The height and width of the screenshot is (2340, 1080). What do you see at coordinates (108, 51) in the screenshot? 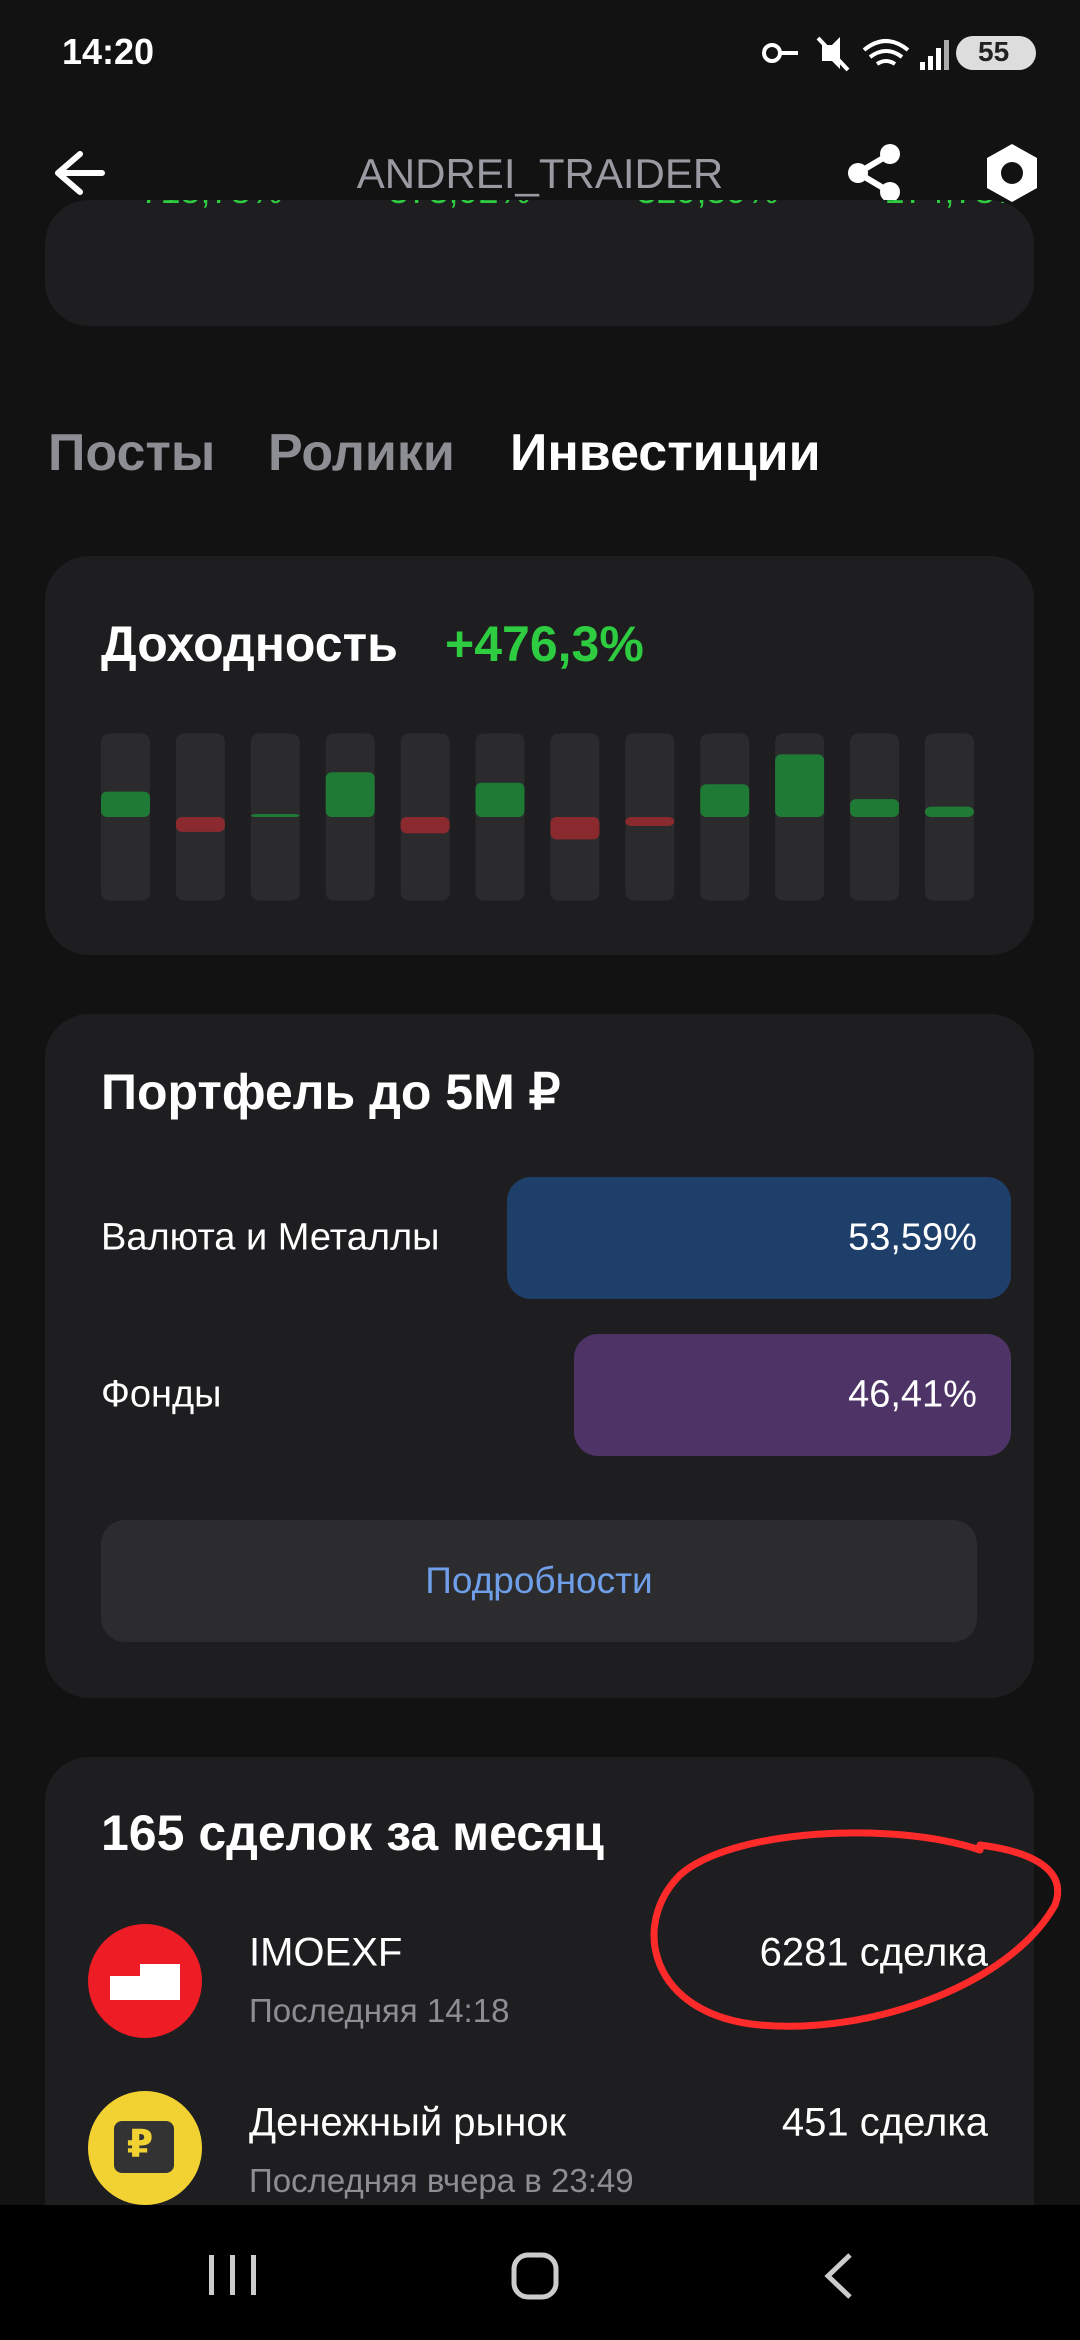
I see `status-time: 14:20` at bounding box center [108, 51].